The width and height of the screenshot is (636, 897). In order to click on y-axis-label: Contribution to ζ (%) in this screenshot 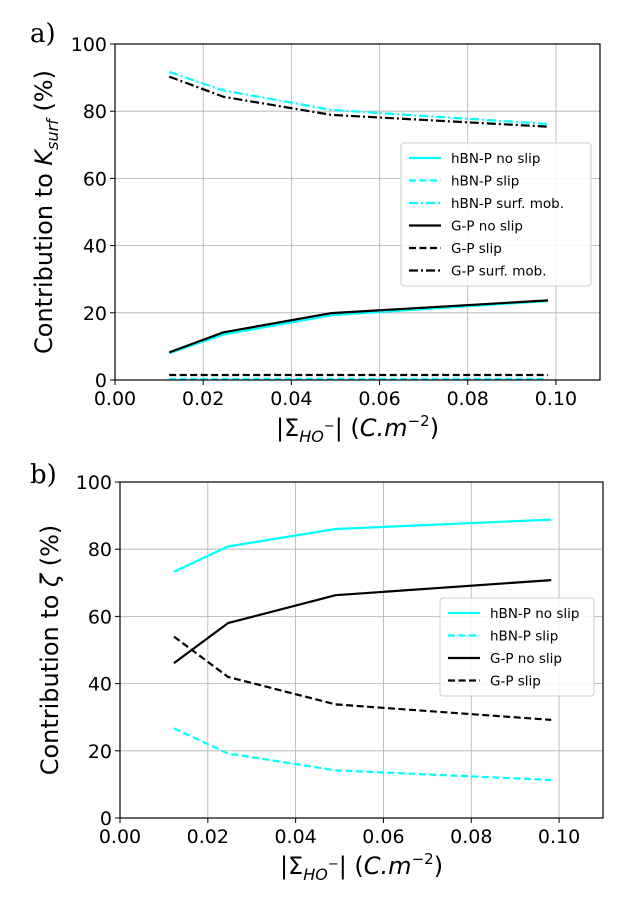, I will do `click(50, 650)`.